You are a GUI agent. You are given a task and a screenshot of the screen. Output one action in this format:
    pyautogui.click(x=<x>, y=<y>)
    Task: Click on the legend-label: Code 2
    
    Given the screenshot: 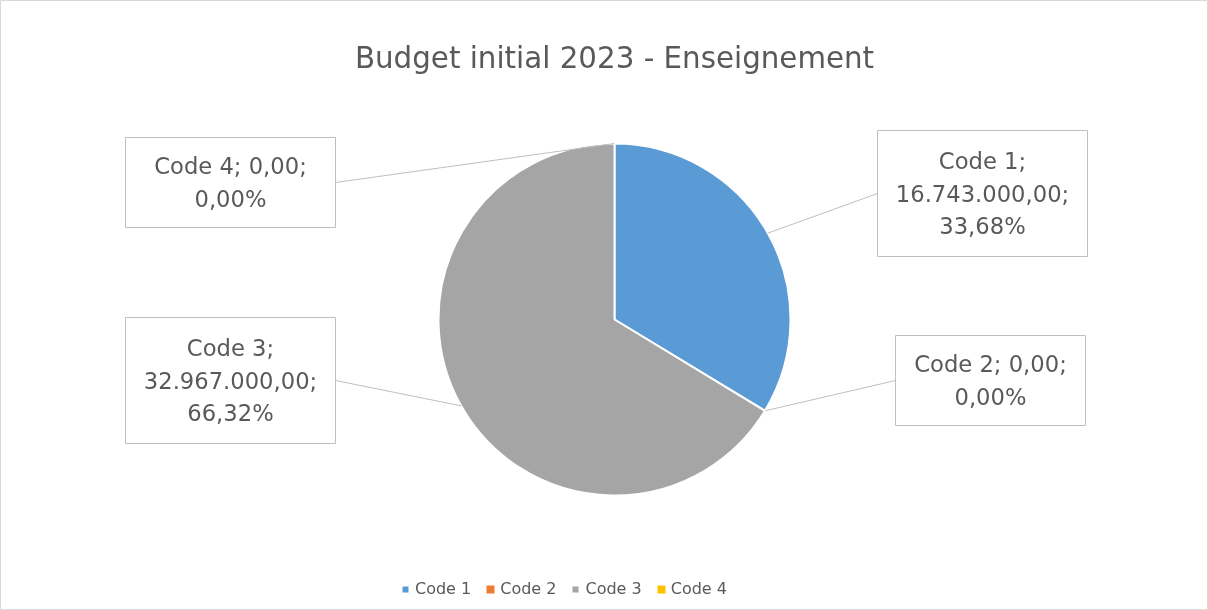 What is the action you would take?
    pyautogui.click(x=528, y=588)
    